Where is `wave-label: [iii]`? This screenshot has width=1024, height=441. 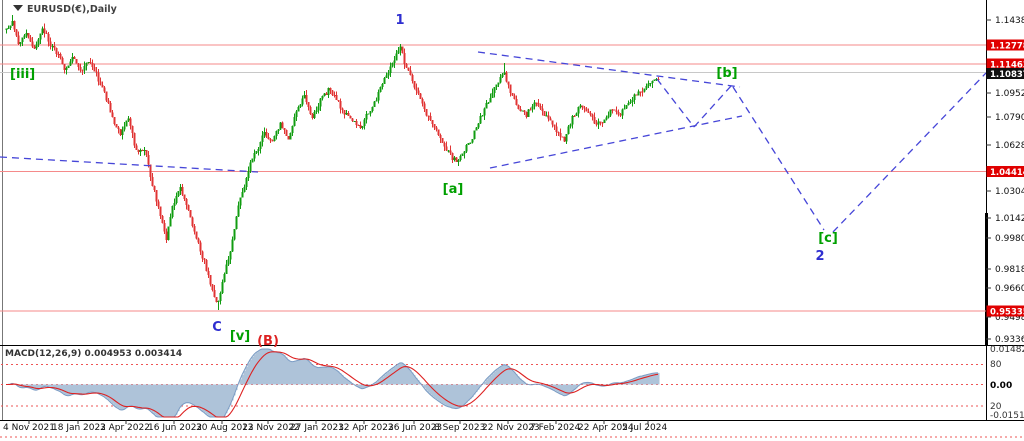 wave-label: [iii] is located at coordinates (22, 74).